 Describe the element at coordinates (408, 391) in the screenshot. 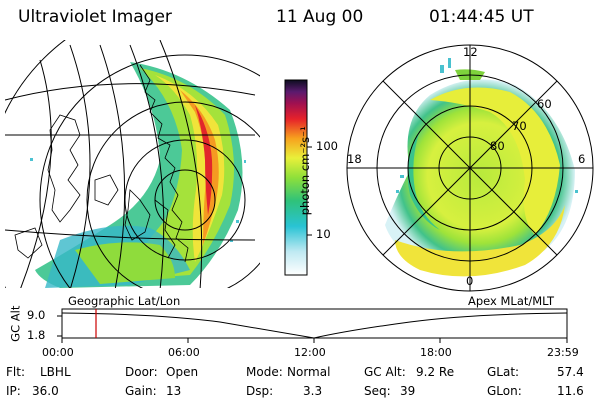

I see `seq-value: 39` at that location.